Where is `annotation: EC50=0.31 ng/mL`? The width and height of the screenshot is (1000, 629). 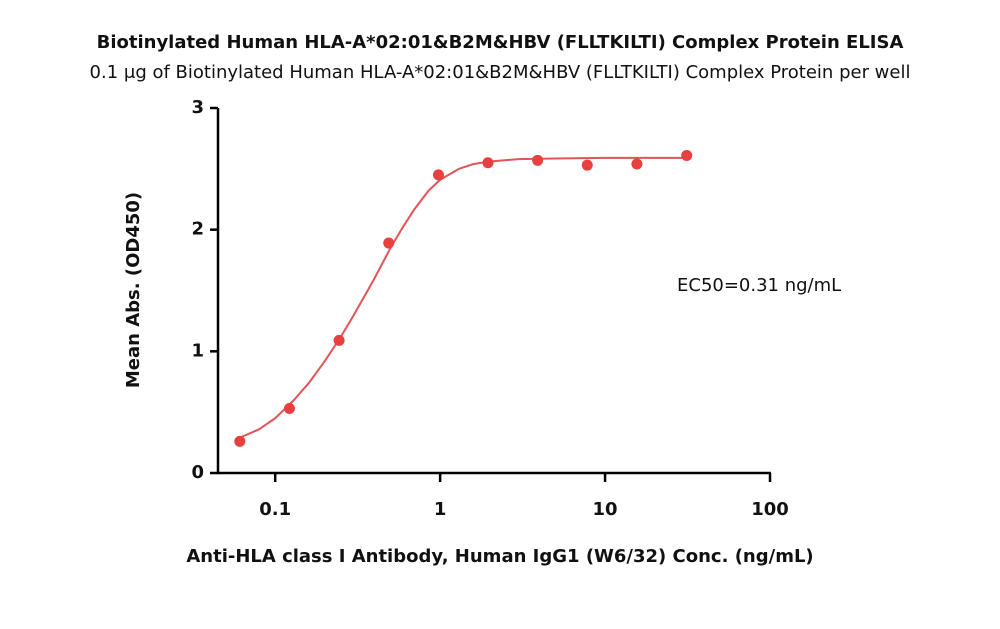 annotation: EC50=0.31 ng/mL is located at coordinates (759, 285).